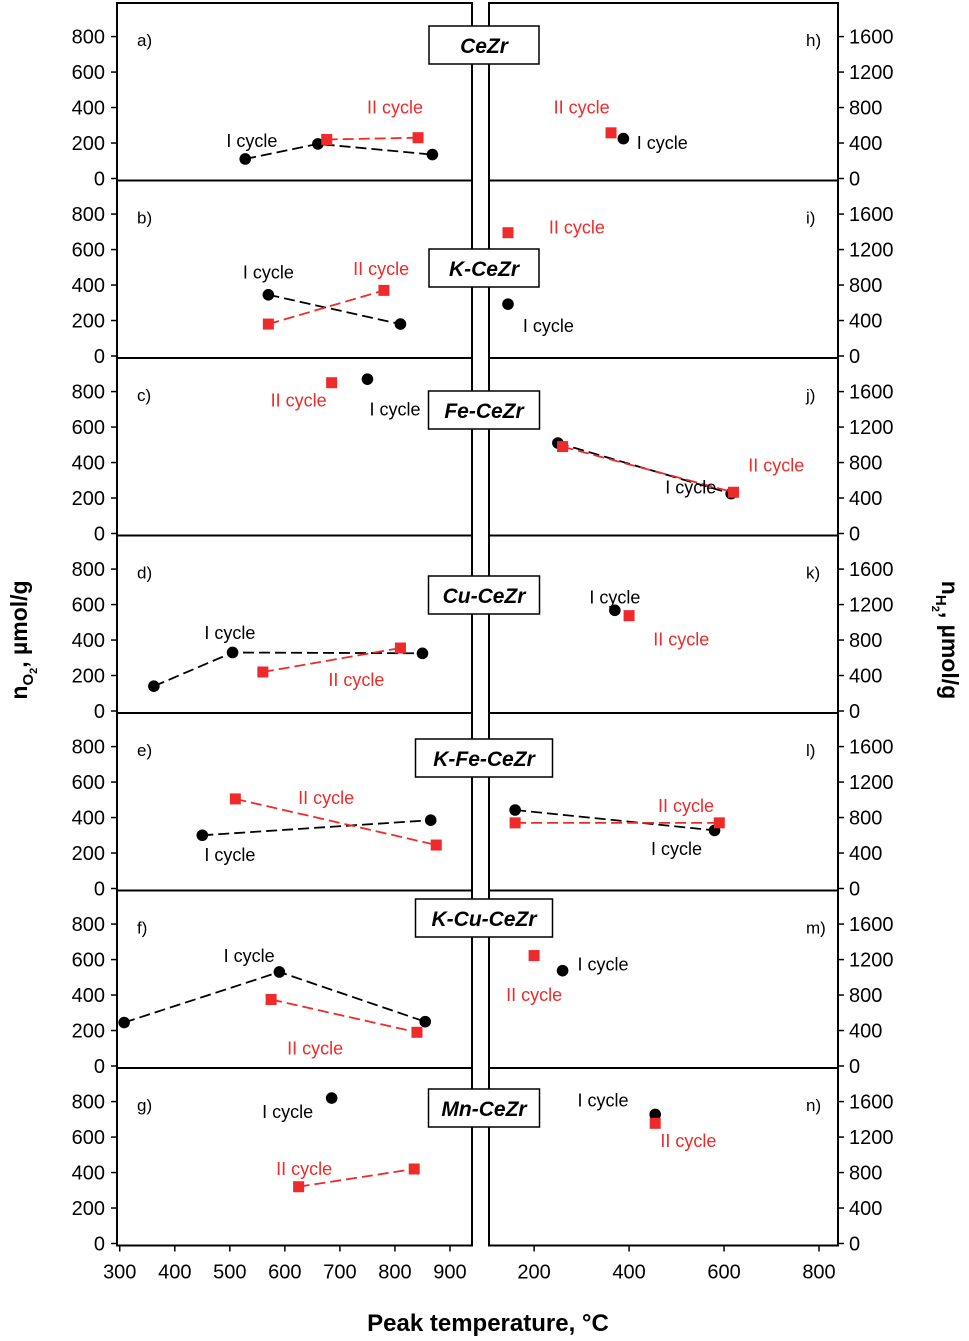 The width and height of the screenshot is (969, 1341). I want to click on left-x-tick-label: 800, so click(394, 1273).